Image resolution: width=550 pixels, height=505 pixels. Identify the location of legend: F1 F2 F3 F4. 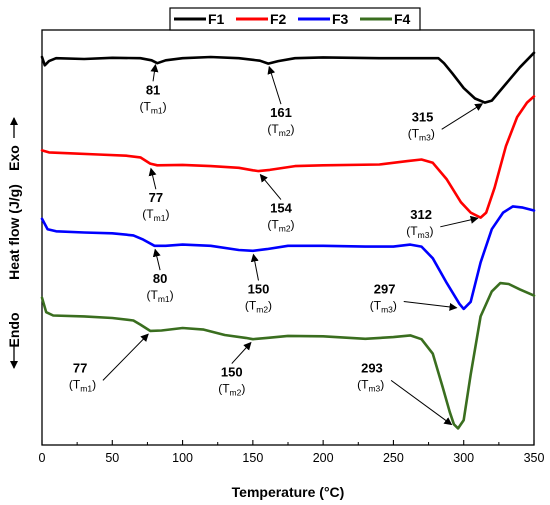
(295, 19).